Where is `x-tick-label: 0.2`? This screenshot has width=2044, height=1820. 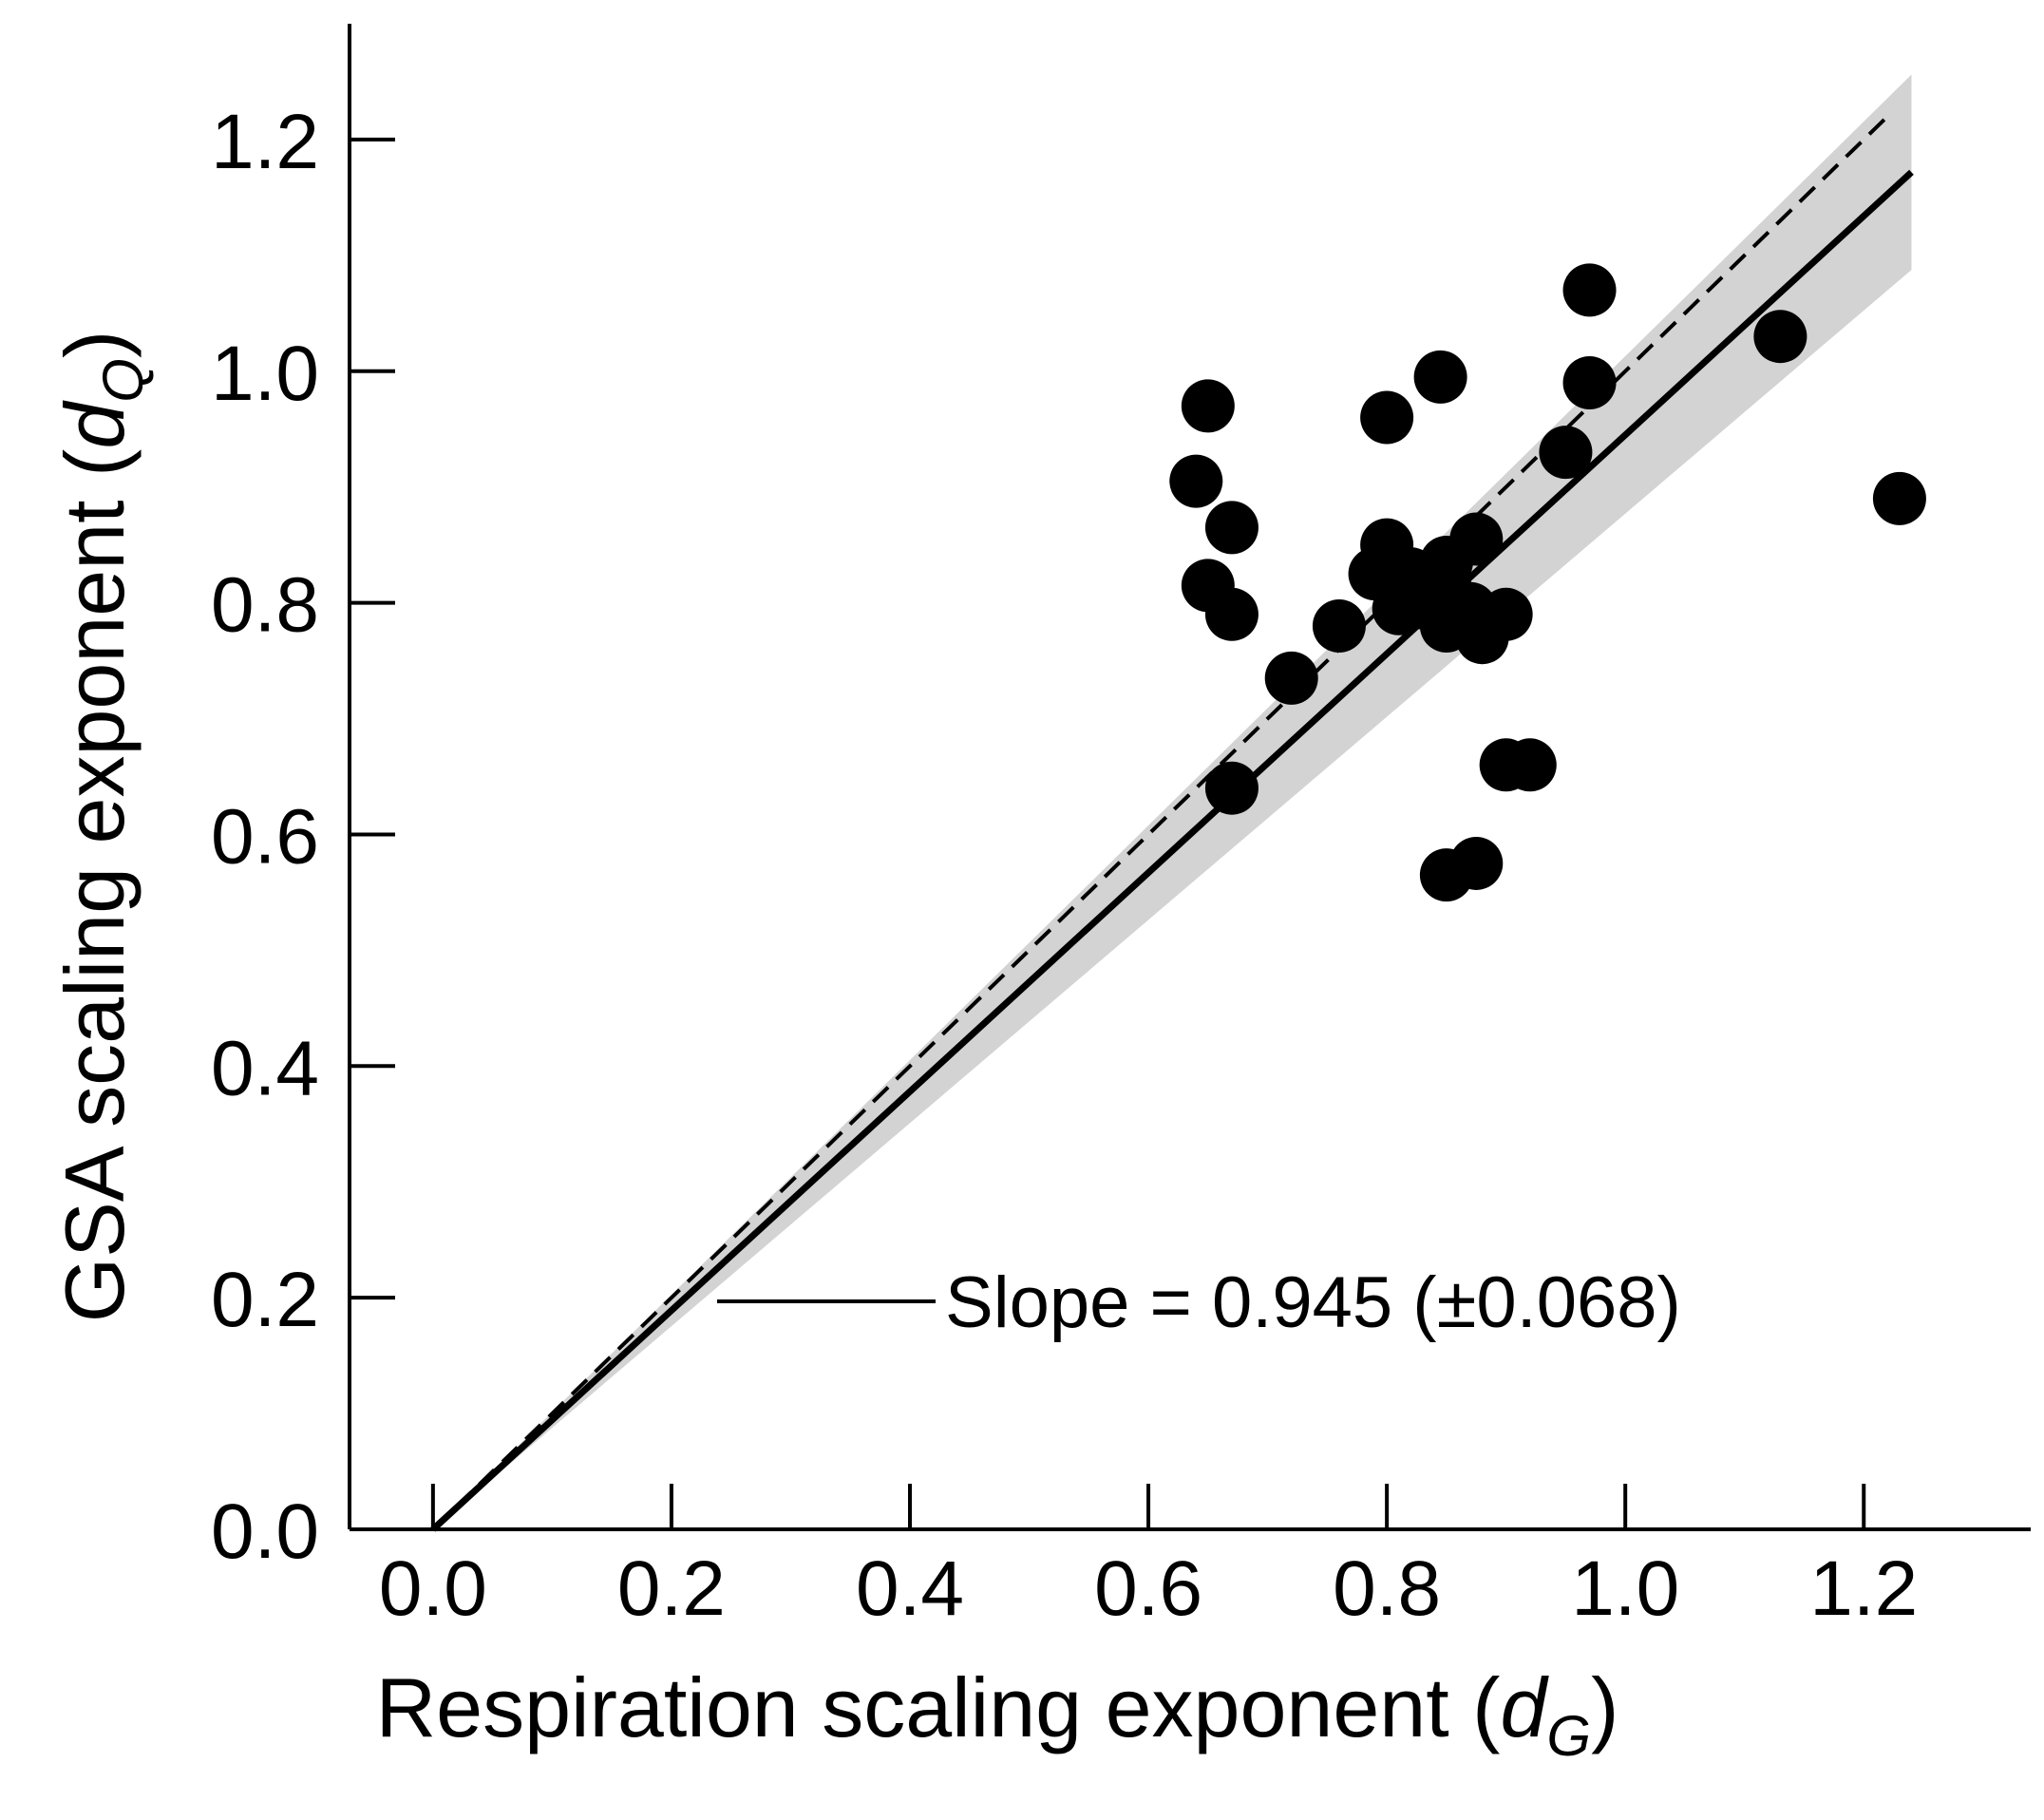 x-tick-label: 0.2 is located at coordinates (672, 1588).